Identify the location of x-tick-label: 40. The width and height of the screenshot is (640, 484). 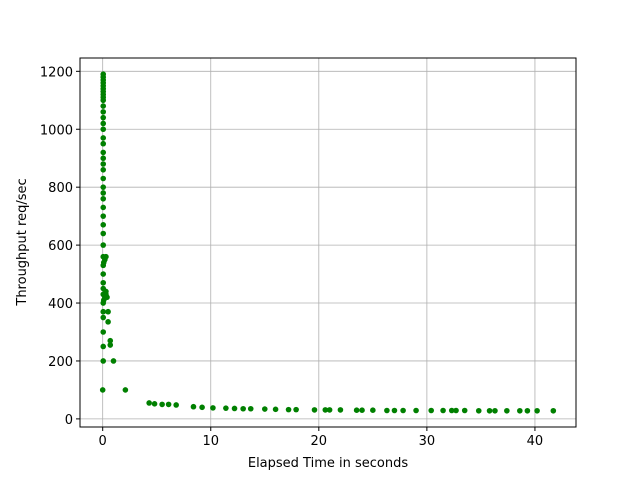
(535, 441).